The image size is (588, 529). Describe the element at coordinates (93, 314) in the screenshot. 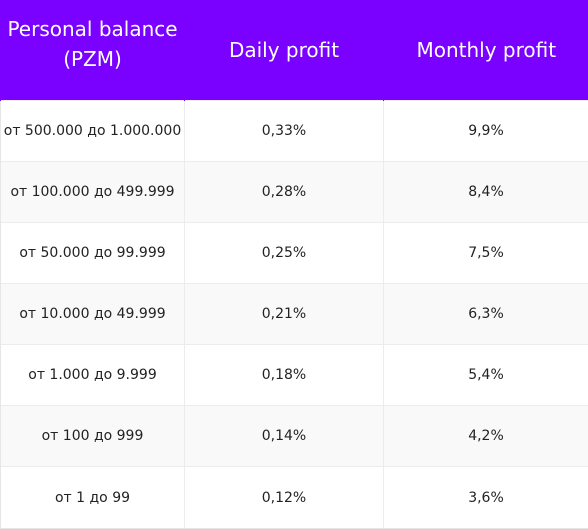

I see `balance-cell: от 10.000 до 49.999` at that location.